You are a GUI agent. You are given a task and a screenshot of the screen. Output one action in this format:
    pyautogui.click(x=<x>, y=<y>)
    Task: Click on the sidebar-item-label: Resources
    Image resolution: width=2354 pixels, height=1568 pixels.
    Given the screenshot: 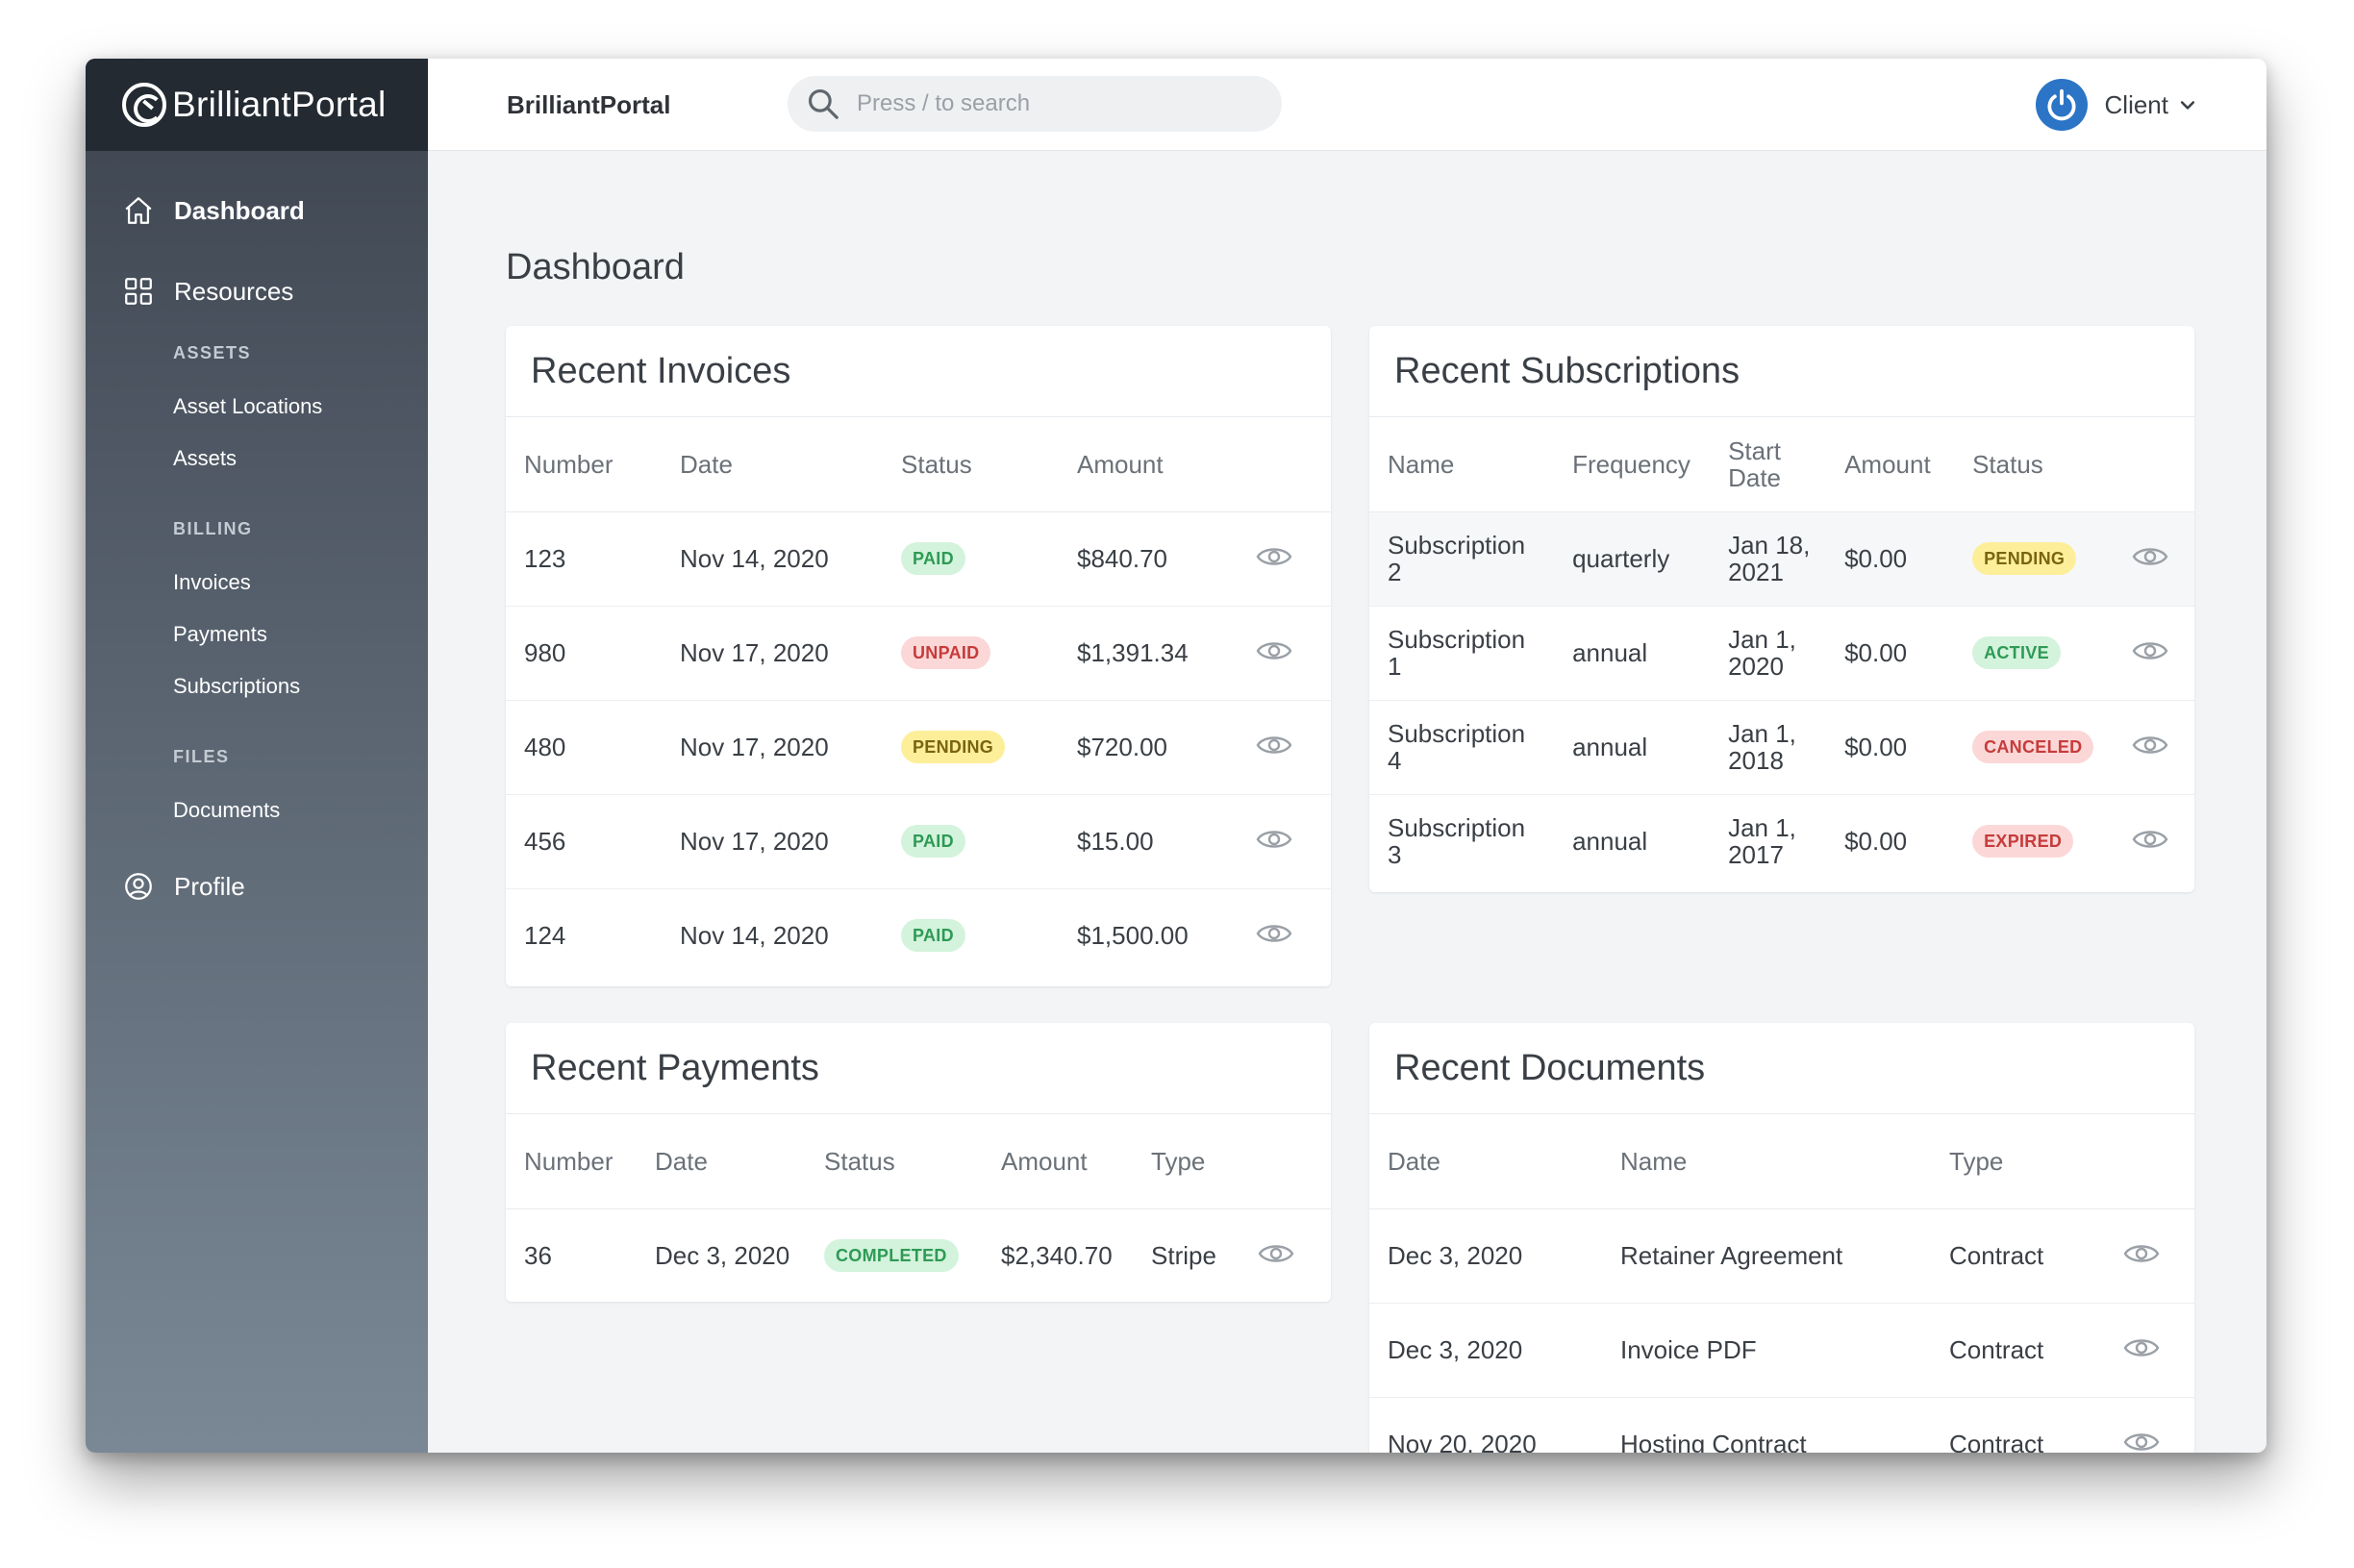 What is the action you would take?
    pyautogui.click(x=234, y=291)
    